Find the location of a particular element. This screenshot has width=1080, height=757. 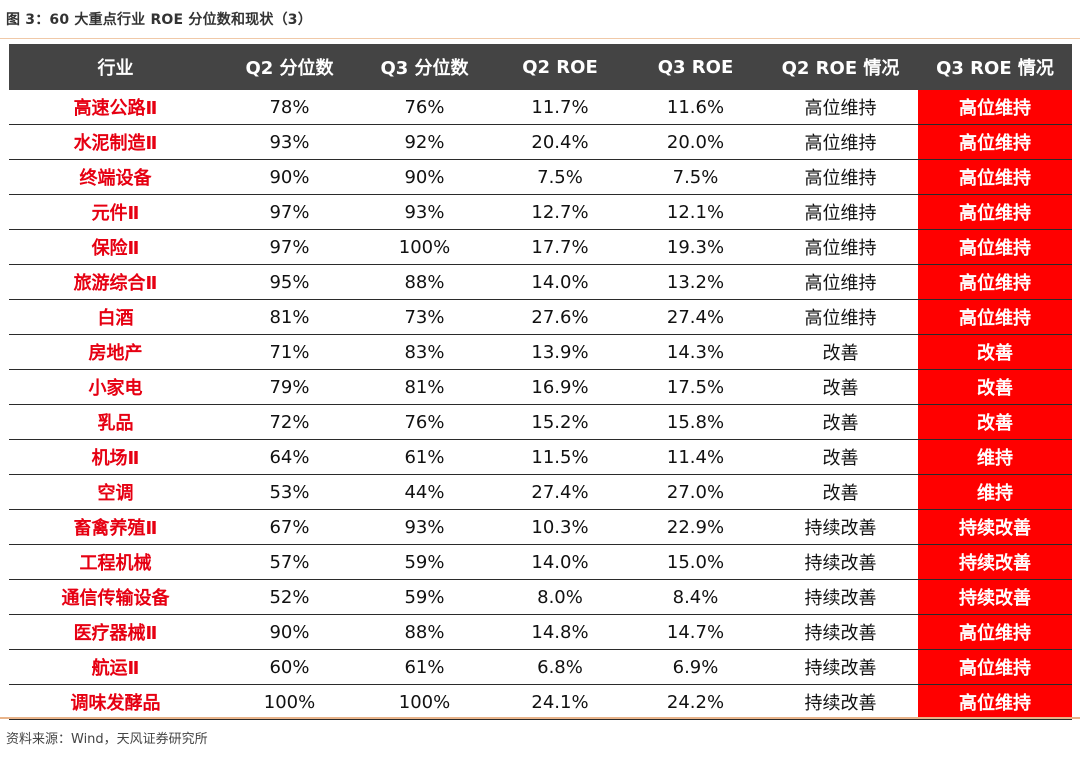

table-row: 机场Ⅱ 64% 61% 11.5% 11.4% 改善 维持 is located at coordinates (540, 457).